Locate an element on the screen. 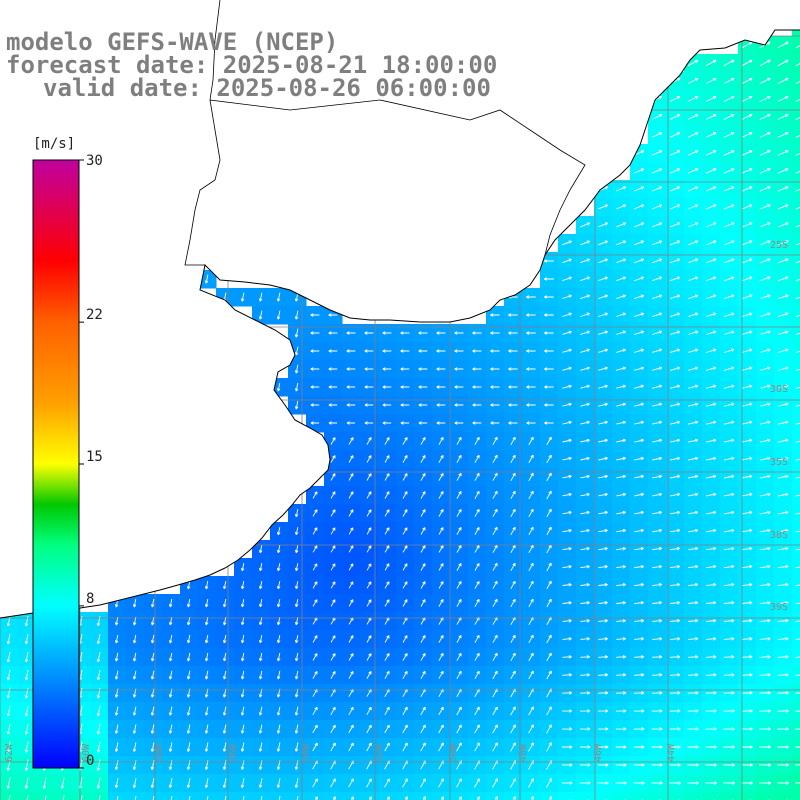 This screenshot has height=800, width=800. longitude-label: 62W is located at coordinates (9, 752).